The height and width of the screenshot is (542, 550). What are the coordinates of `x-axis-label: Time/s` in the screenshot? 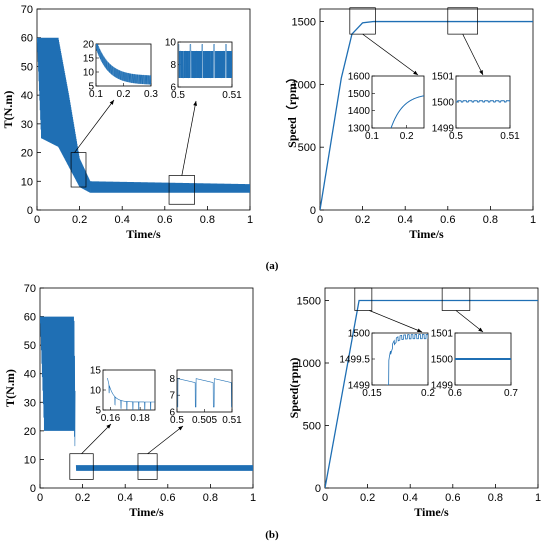 It's located at (143, 234).